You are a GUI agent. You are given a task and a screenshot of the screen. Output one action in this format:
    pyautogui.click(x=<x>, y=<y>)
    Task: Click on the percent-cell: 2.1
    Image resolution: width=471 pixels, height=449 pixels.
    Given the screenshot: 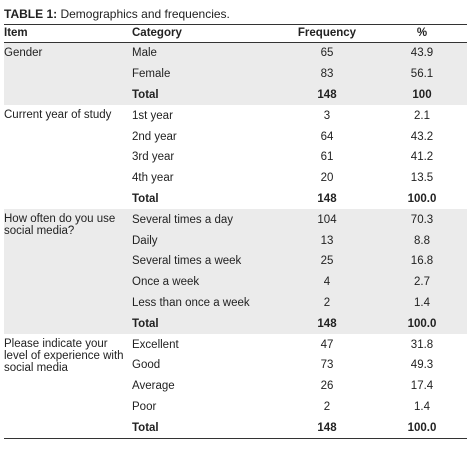 What is the action you would take?
    pyautogui.click(x=422, y=115)
    